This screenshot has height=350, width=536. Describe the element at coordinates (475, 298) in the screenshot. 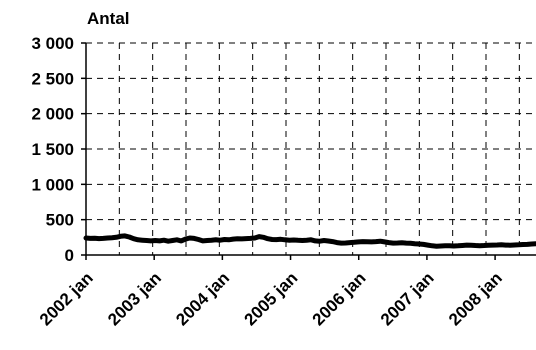

I see `x-tick-label: 2008 jan` at that location.